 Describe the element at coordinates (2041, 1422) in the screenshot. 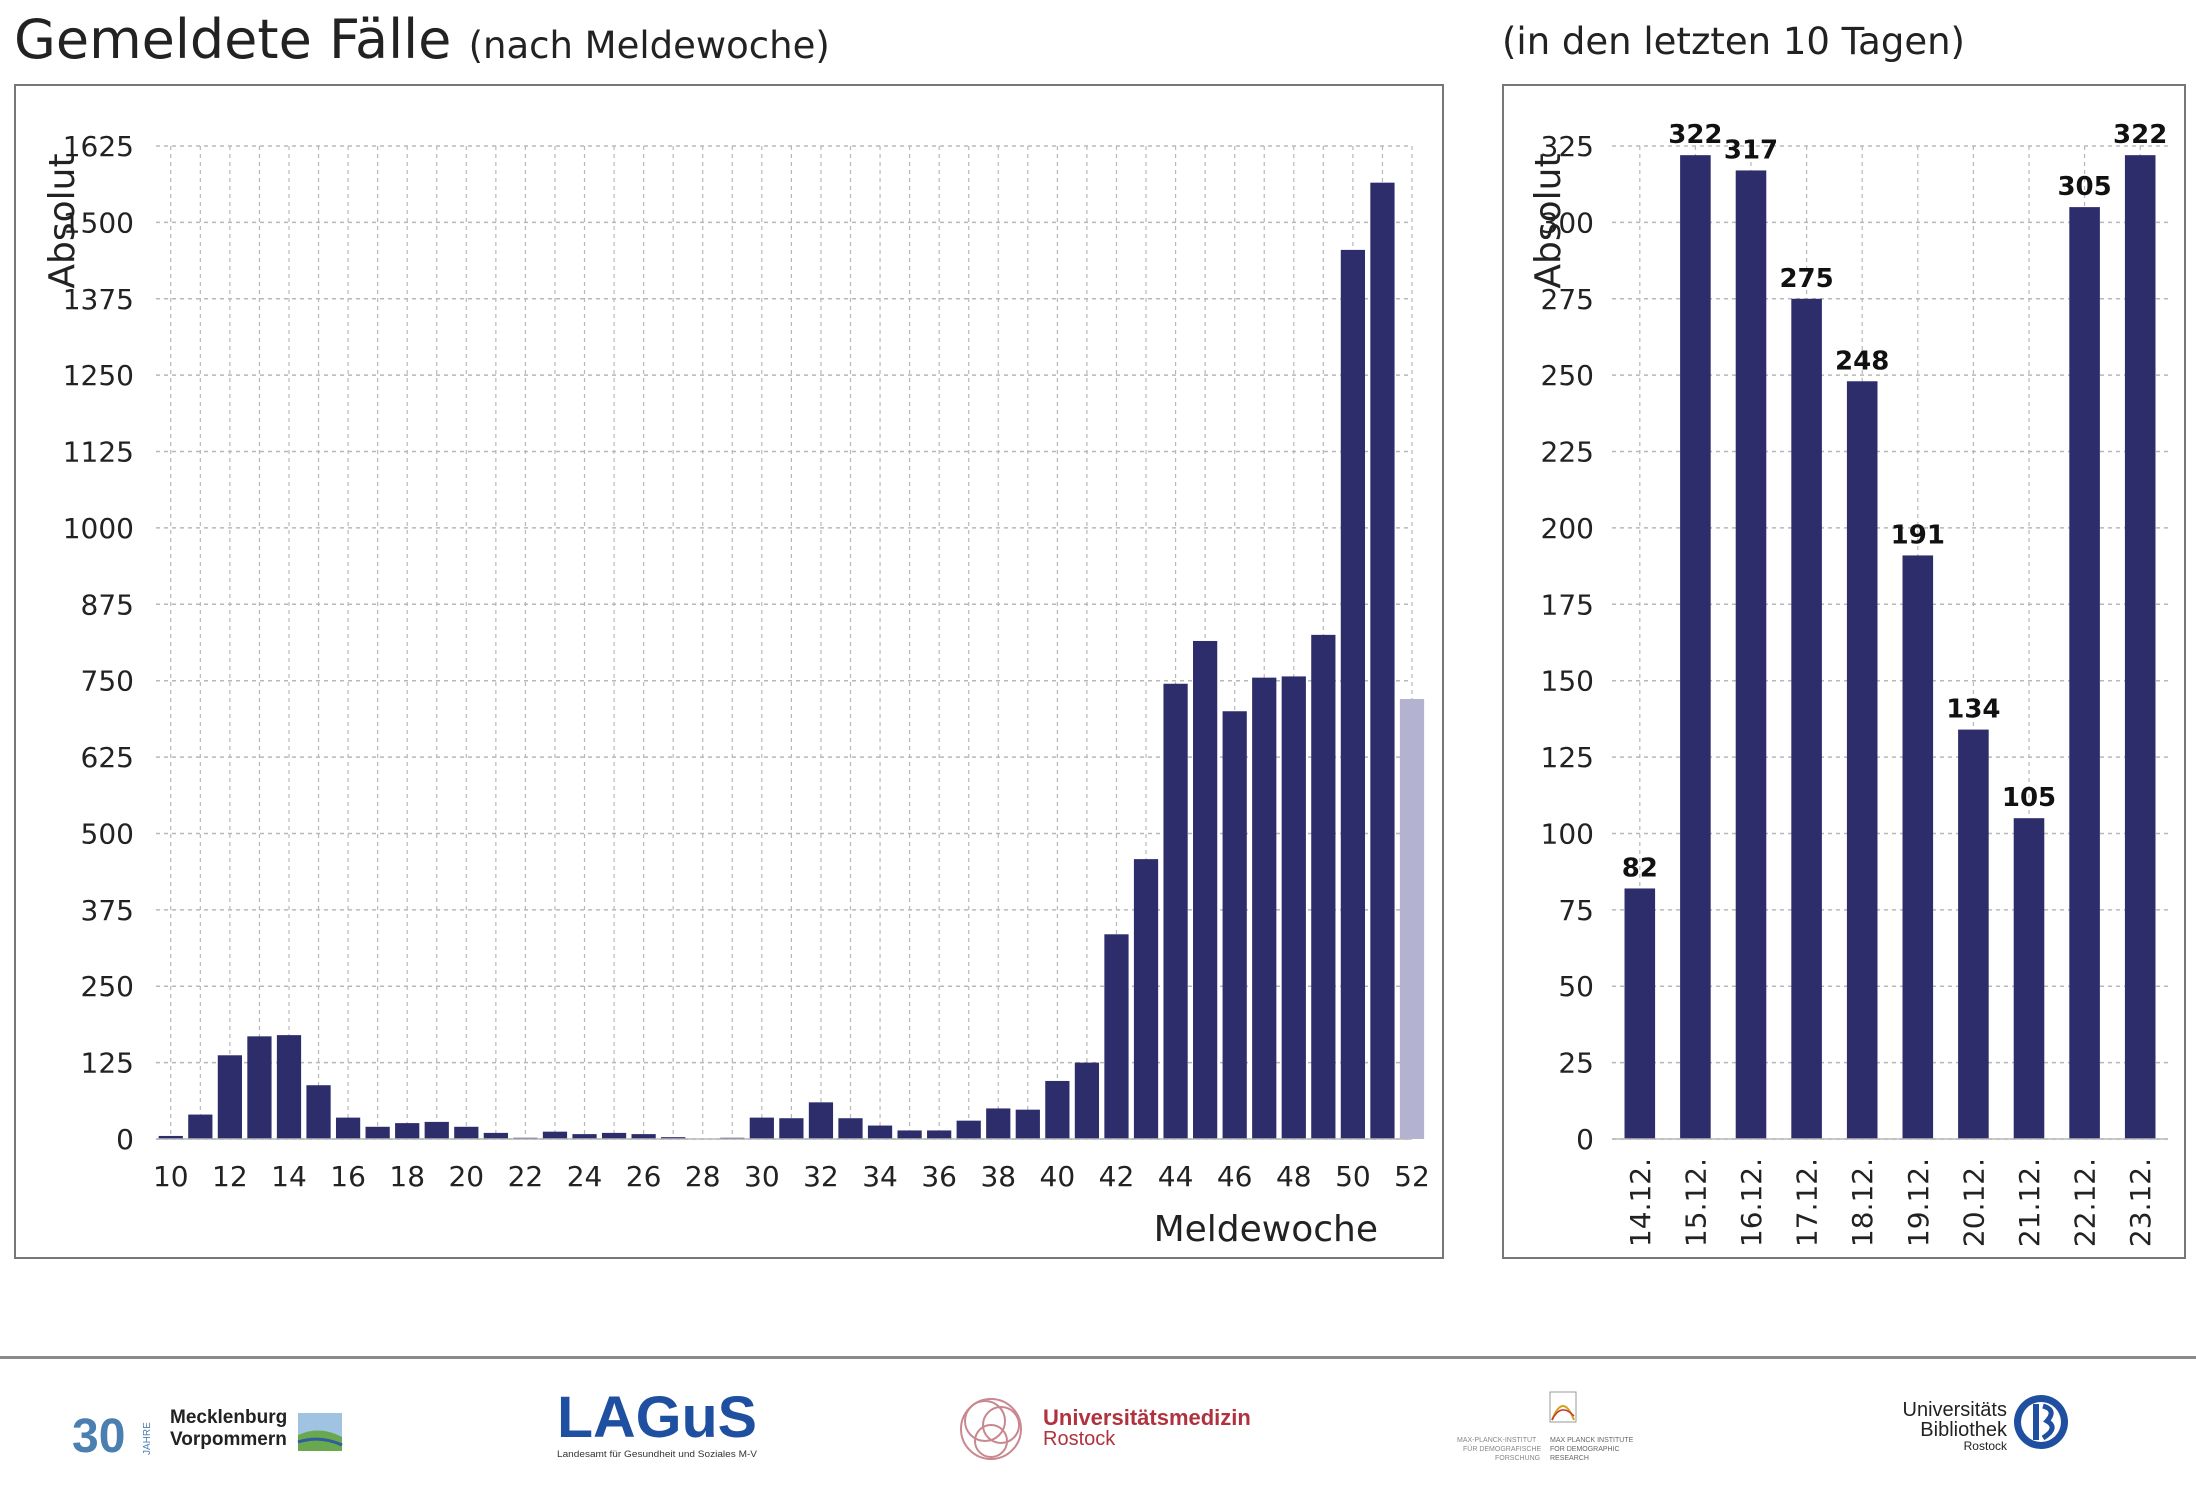

I see `ub-emblem-icon` at that location.